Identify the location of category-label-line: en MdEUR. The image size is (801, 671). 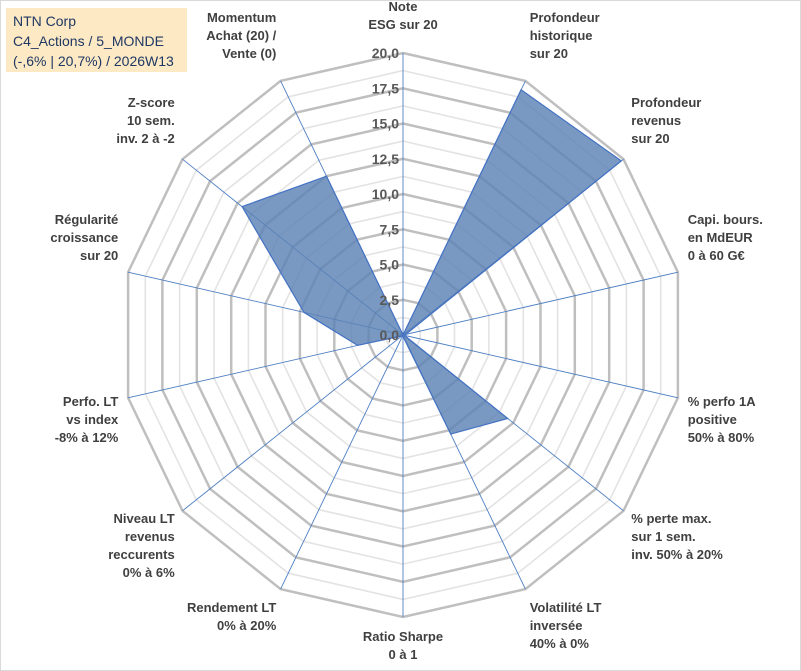
(721, 237).